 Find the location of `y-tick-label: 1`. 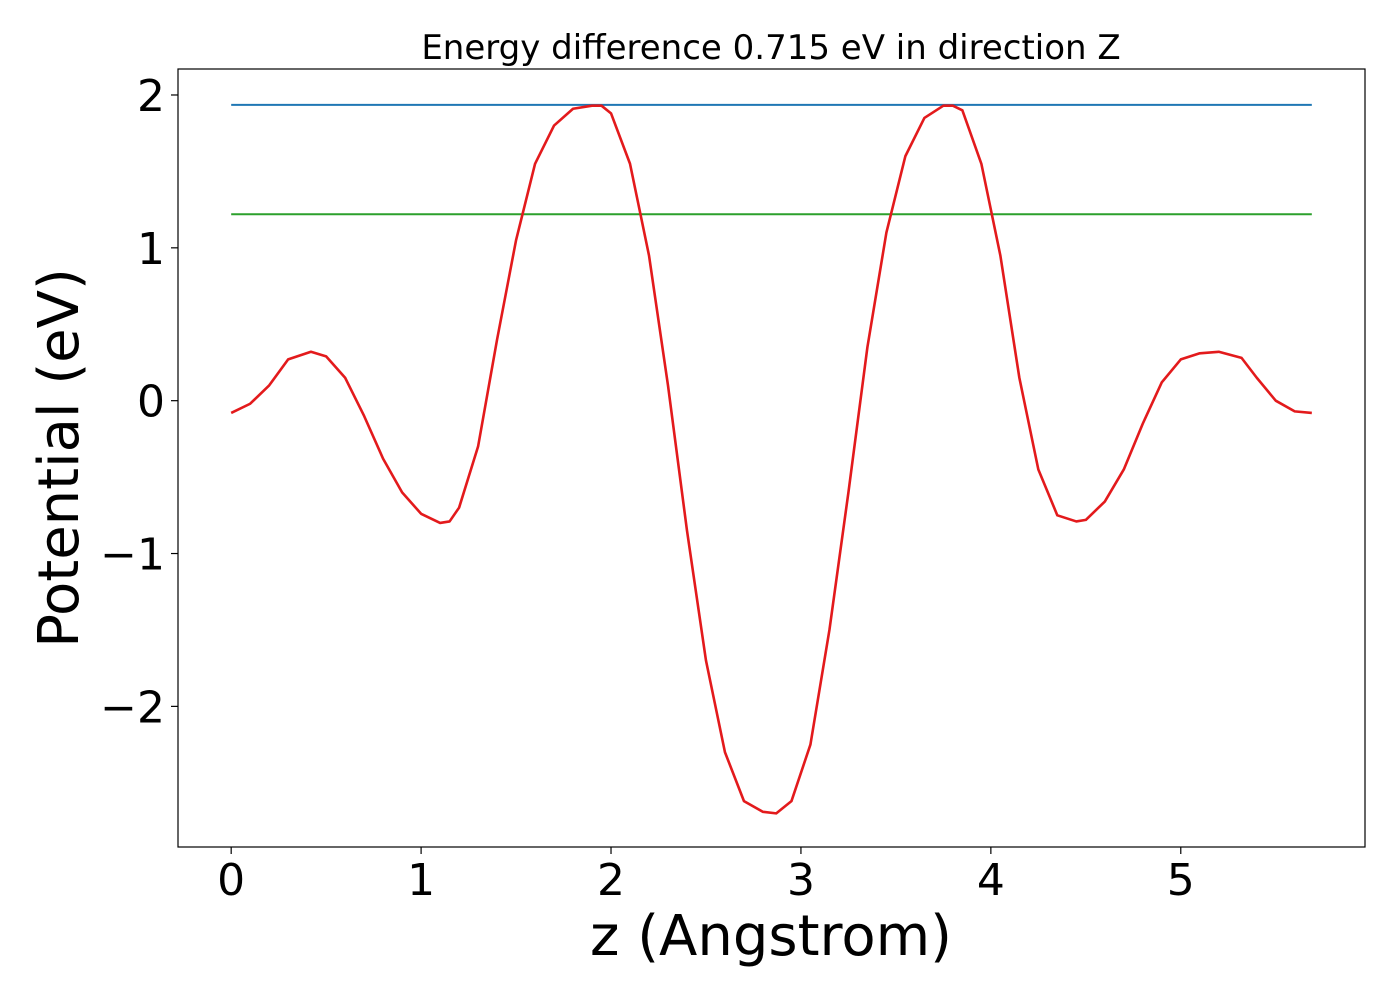

y-tick-label: 1 is located at coordinates (151, 249).